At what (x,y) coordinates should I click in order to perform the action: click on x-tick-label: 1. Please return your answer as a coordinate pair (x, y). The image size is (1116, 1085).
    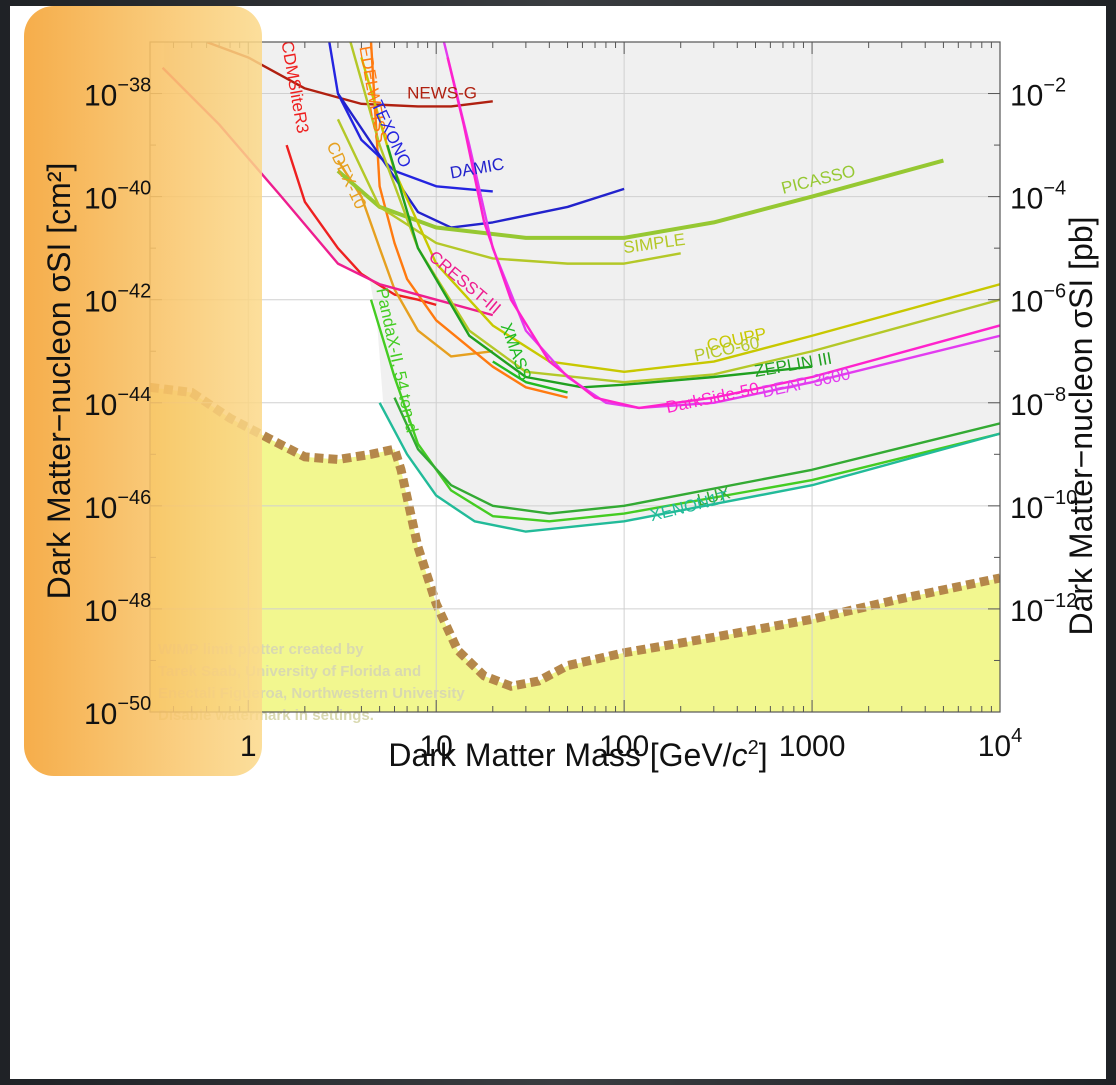
    Looking at the image, I should click on (248, 746).